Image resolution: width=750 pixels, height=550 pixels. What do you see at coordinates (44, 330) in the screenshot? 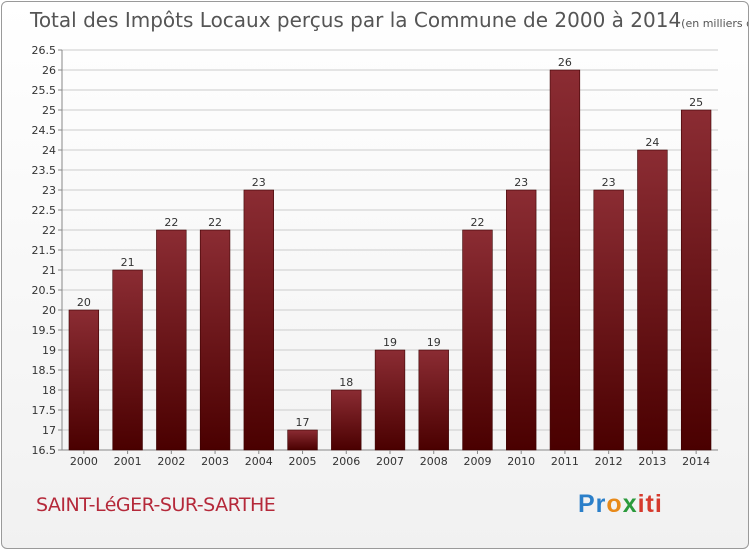
I see `y-tick-label: 19.5` at bounding box center [44, 330].